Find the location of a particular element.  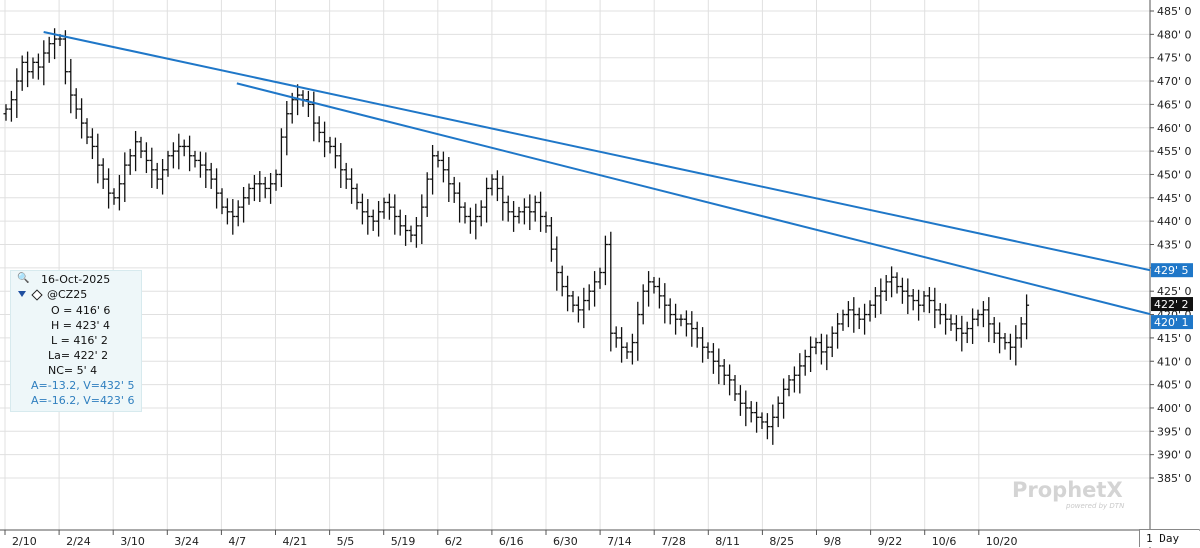

y-tick-label-6: 455' 0 is located at coordinates (1174, 151).